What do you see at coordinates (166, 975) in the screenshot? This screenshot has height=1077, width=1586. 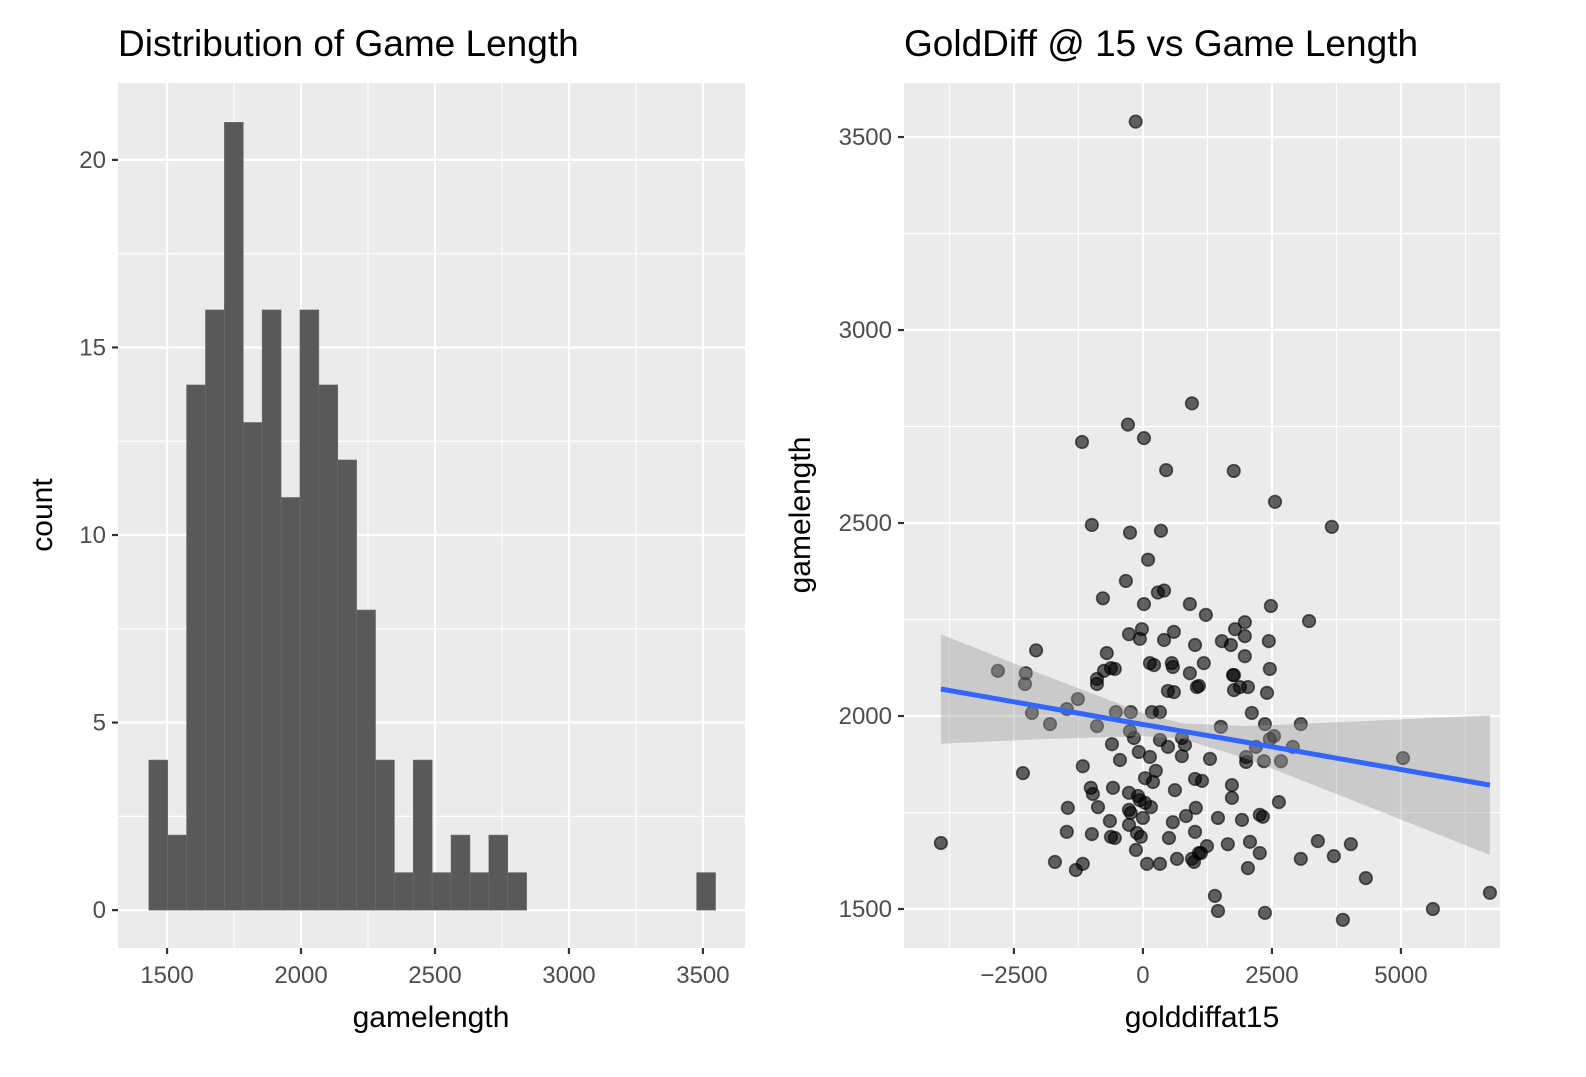 I see `x-tick-label: 1500` at bounding box center [166, 975].